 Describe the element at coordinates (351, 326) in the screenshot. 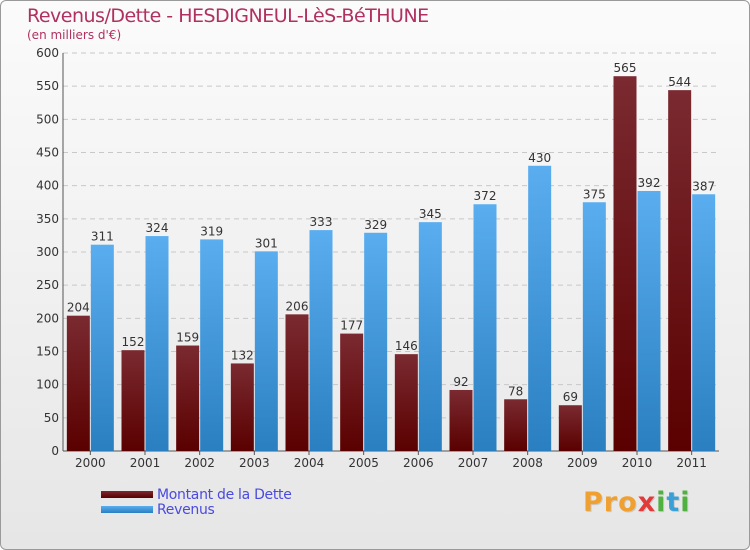

I see `data-label-dette: 177` at that location.